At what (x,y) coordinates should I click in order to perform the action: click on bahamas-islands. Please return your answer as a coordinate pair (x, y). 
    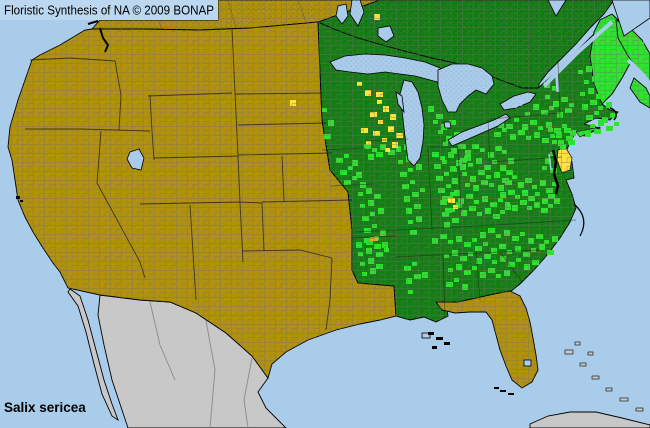
    Looking at the image, I should click on (604, 376).